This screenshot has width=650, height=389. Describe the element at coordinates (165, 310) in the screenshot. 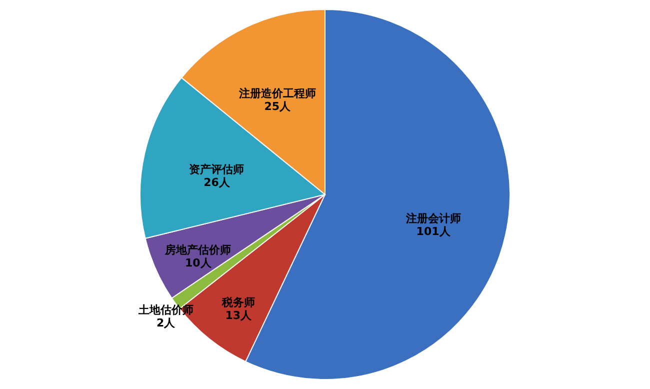

I see `slice-label: 土地估价师` at that location.